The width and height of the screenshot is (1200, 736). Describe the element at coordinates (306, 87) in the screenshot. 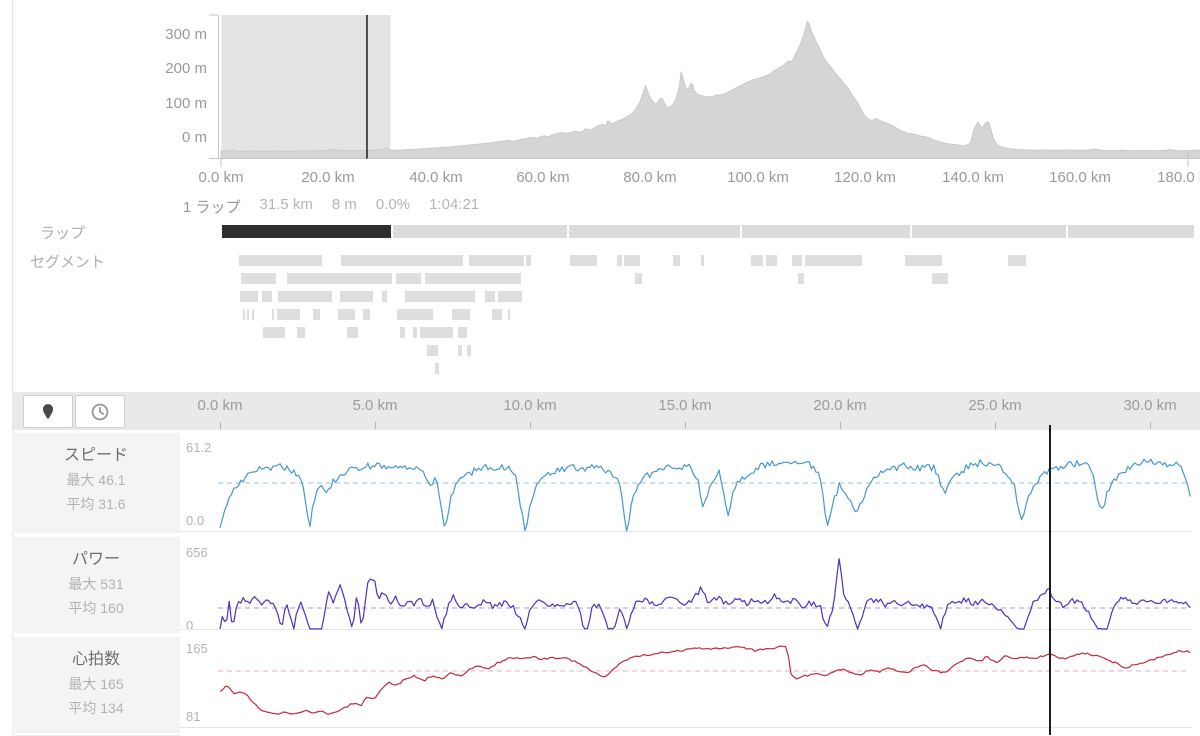

I see `selected-range-overlay` at that location.